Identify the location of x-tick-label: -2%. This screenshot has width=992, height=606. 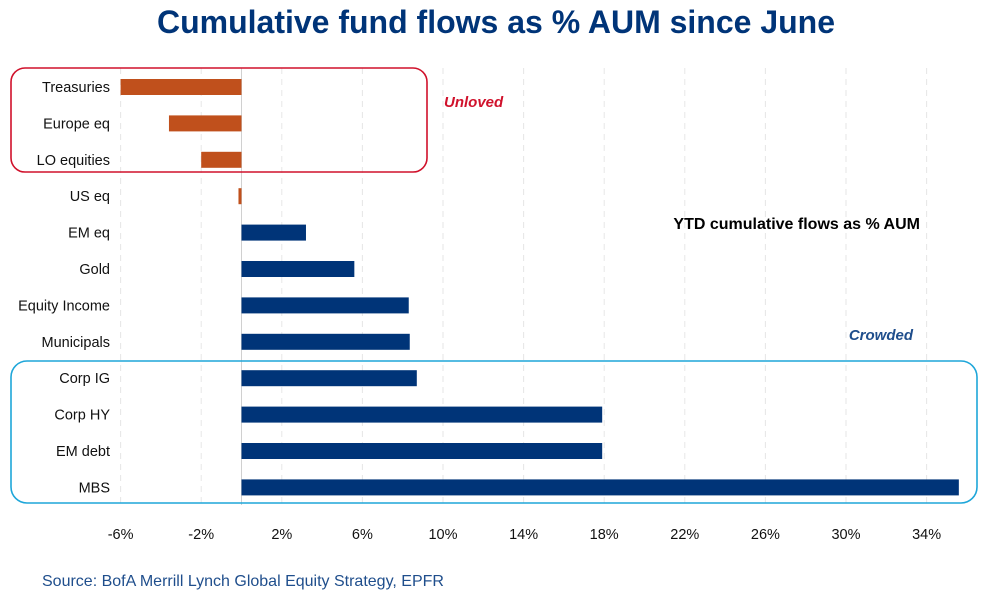
(201, 535).